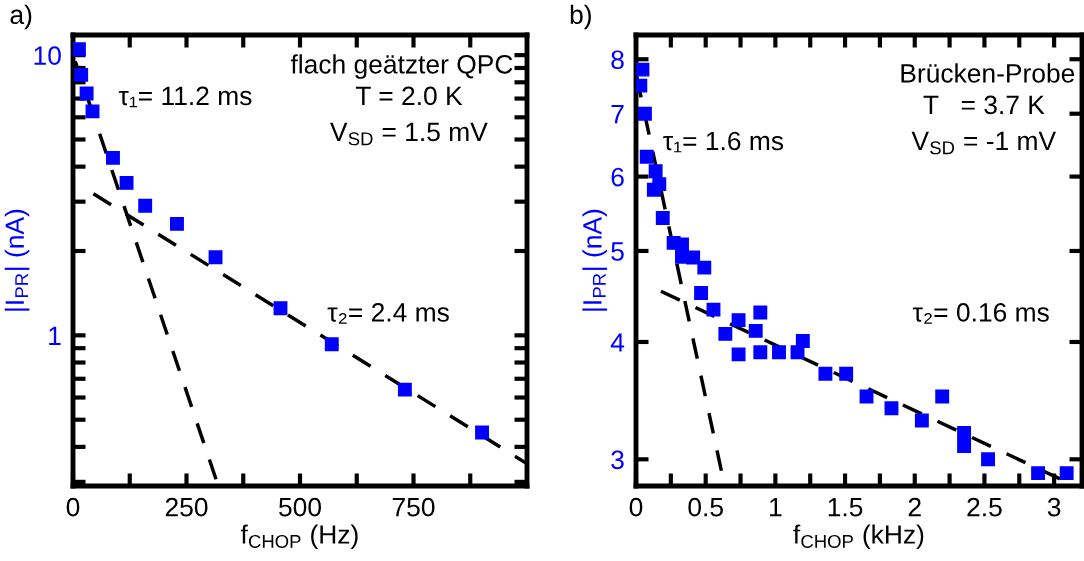 This screenshot has height=561, width=1084. Describe the element at coordinates (617, 251) in the screenshot. I see `y-tick-label: 5` at that location.